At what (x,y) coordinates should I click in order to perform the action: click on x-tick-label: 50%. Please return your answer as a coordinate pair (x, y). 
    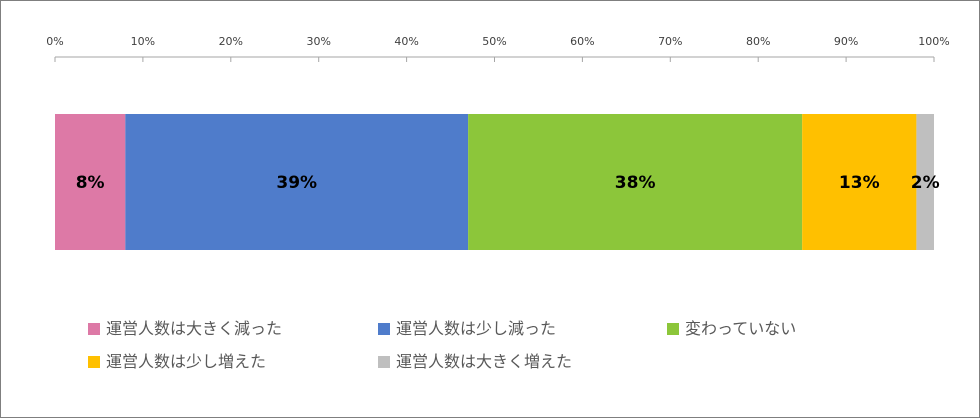
    Looking at the image, I should click on (494, 41).